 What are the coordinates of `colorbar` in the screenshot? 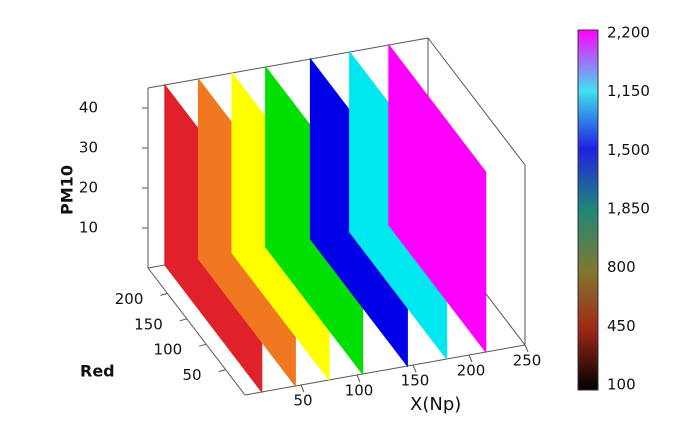 It's located at (588, 210).